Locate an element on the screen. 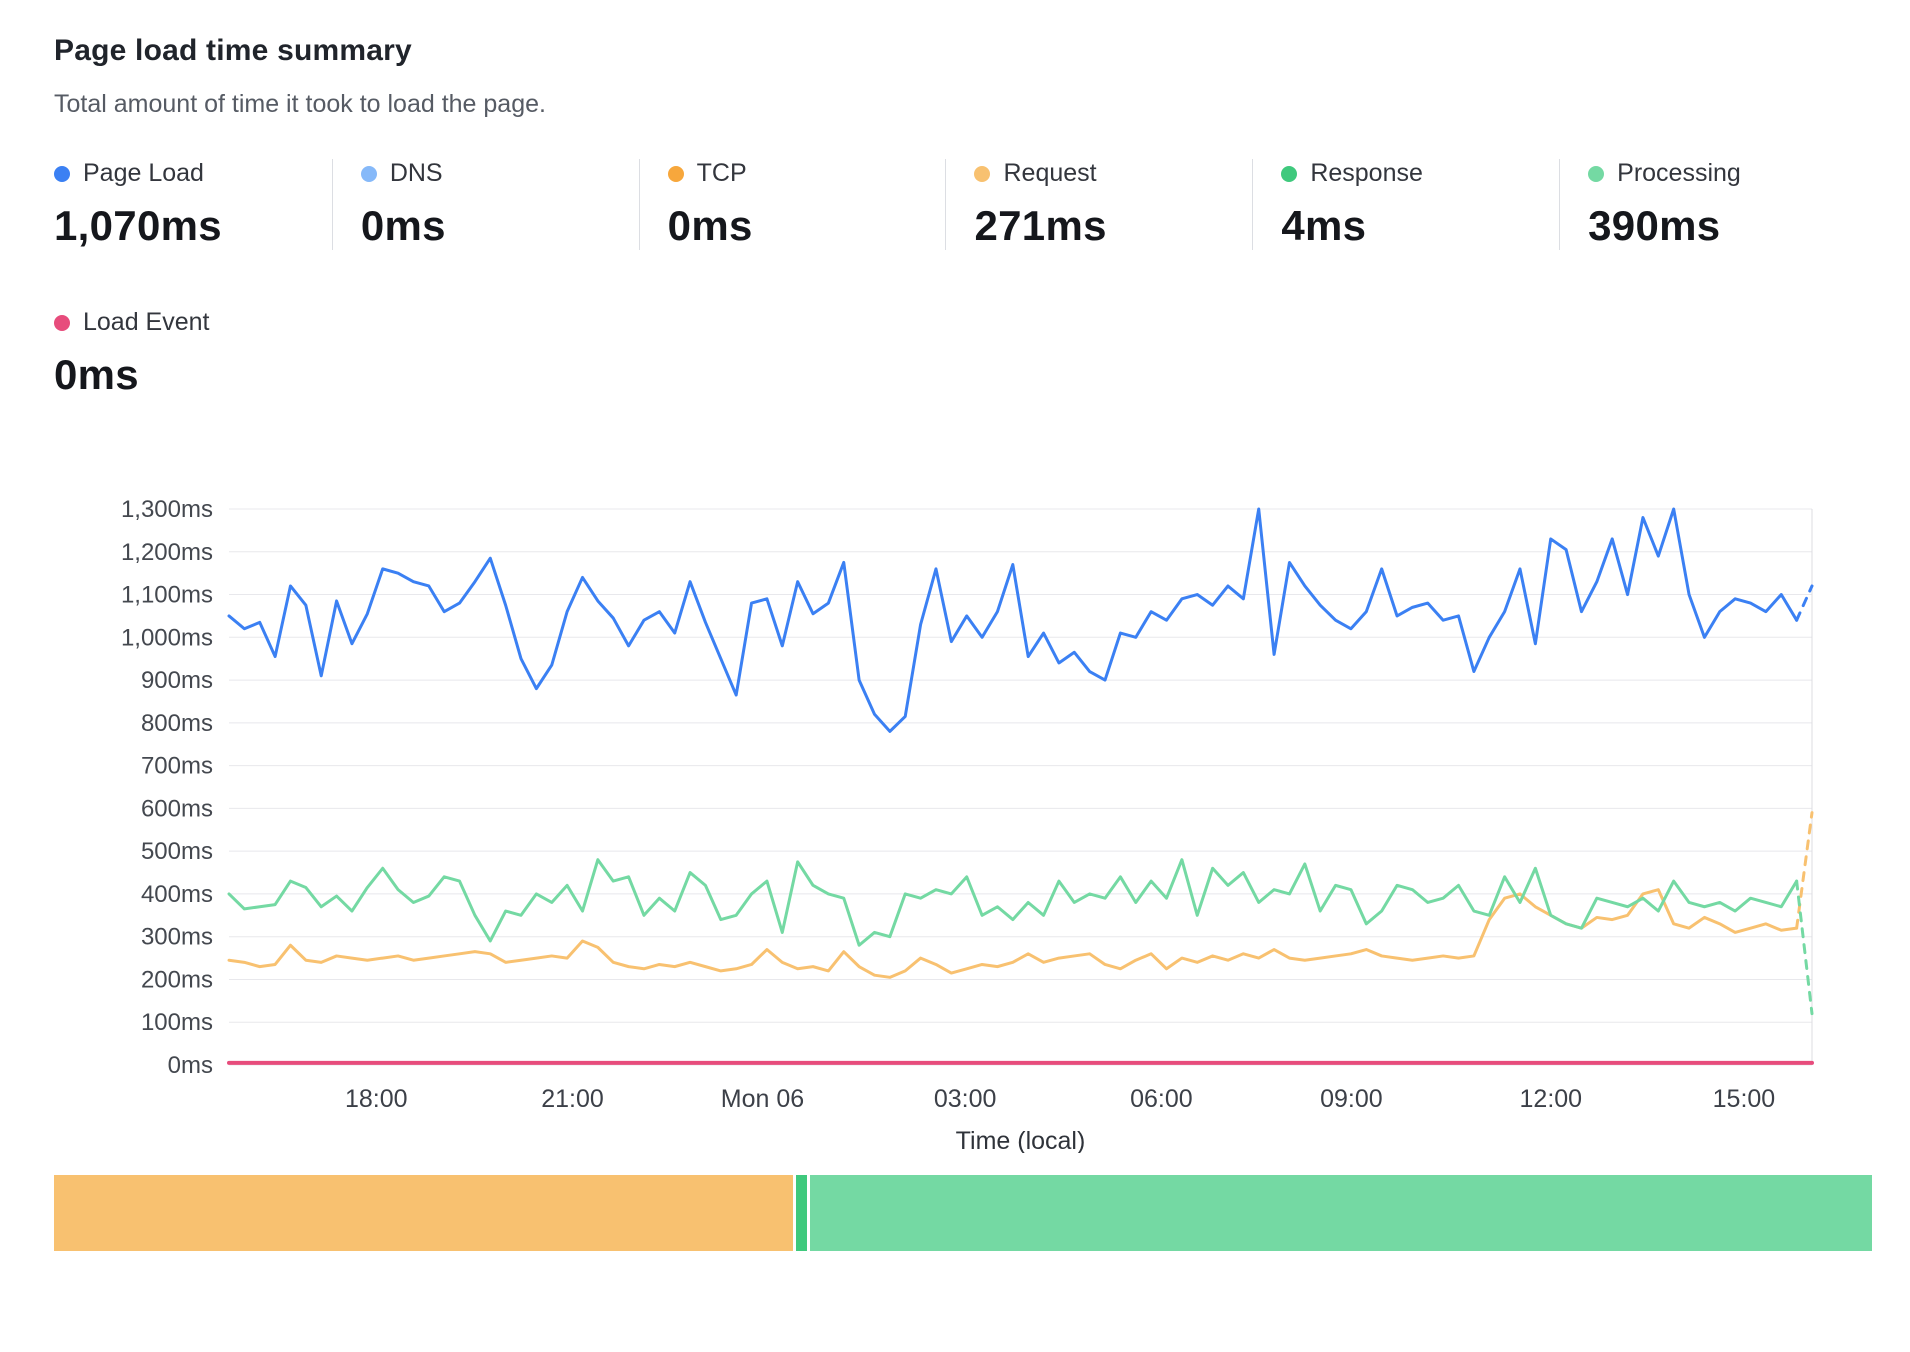  metric-tcp: TCP 0ms is located at coordinates (792, 204).